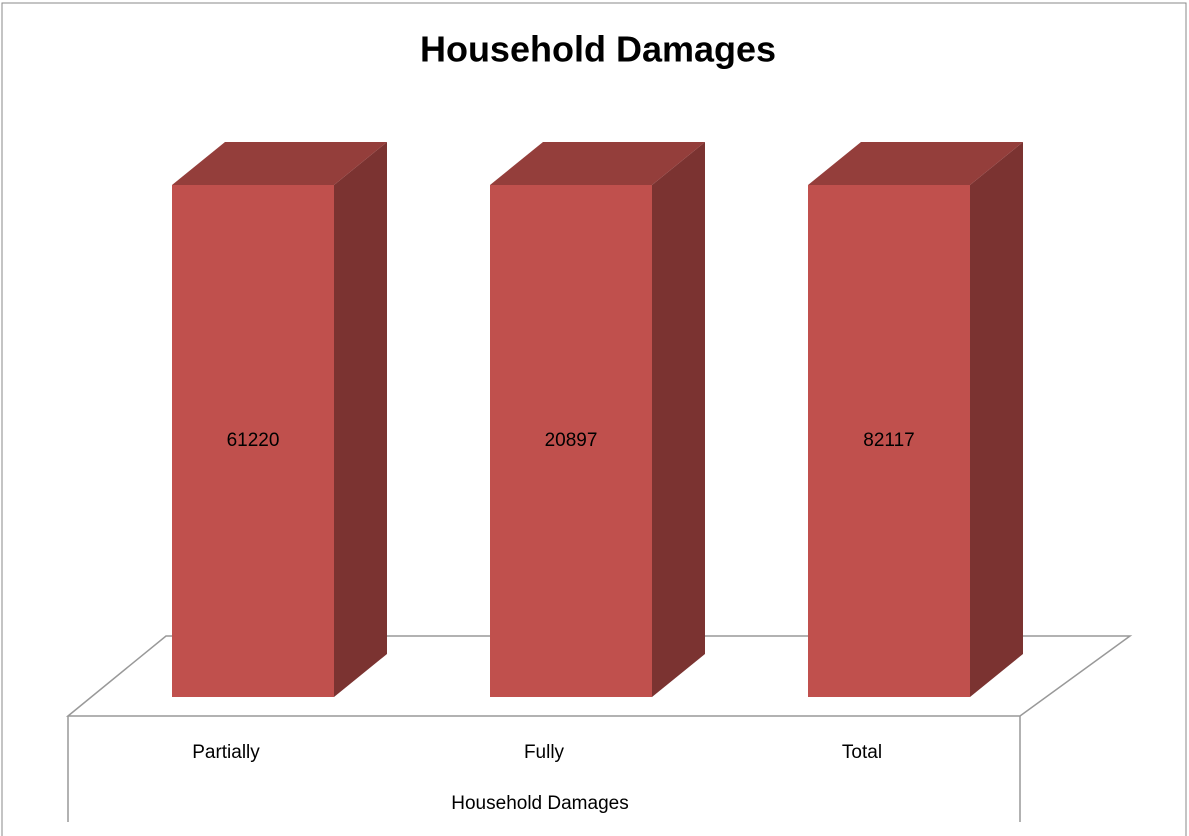 This screenshot has height=836, width=1189. I want to click on data-label: 61220, so click(253, 440).